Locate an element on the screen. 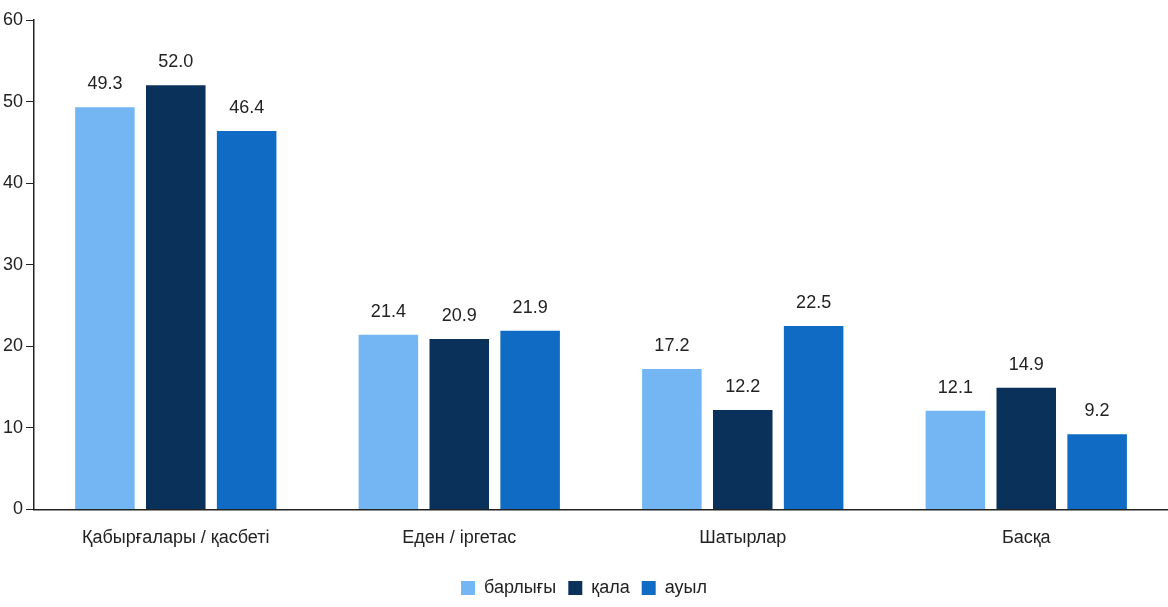  data-label: 14.9 is located at coordinates (1026, 363).